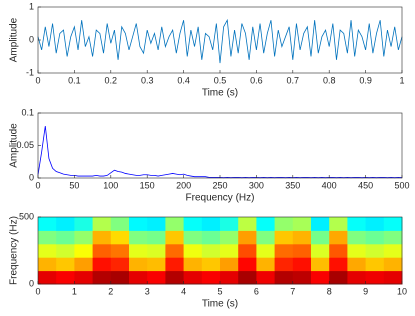 This screenshot has height=316, width=415. What do you see at coordinates (219, 291) in the screenshot?
I see `x-tick-label: 5` at bounding box center [219, 291].